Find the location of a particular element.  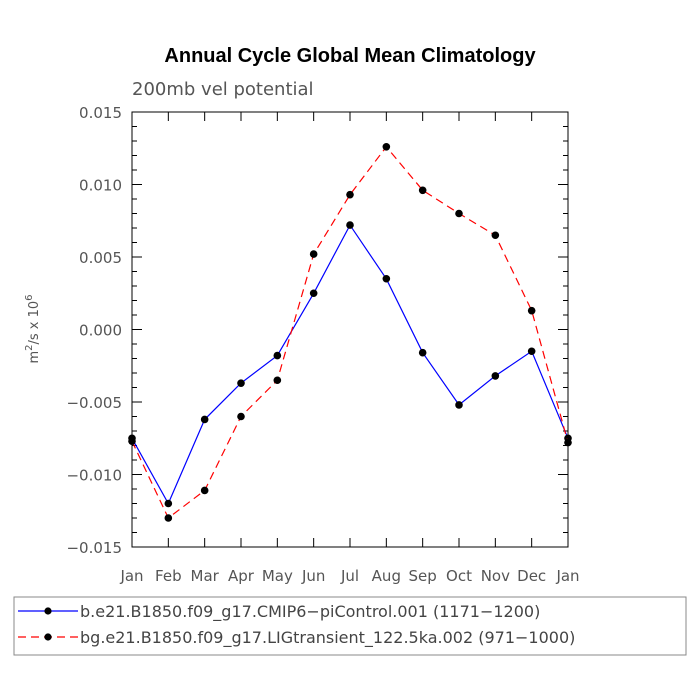

y-tick-label: 0.015 is located at coordinates (100, 113).